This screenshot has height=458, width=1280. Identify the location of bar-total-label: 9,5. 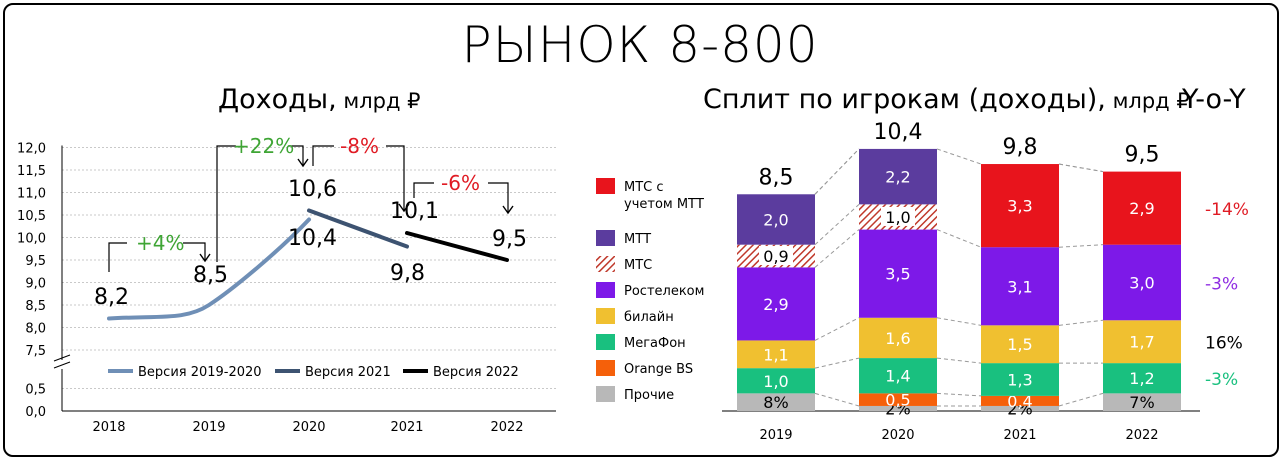
(1142, 155).